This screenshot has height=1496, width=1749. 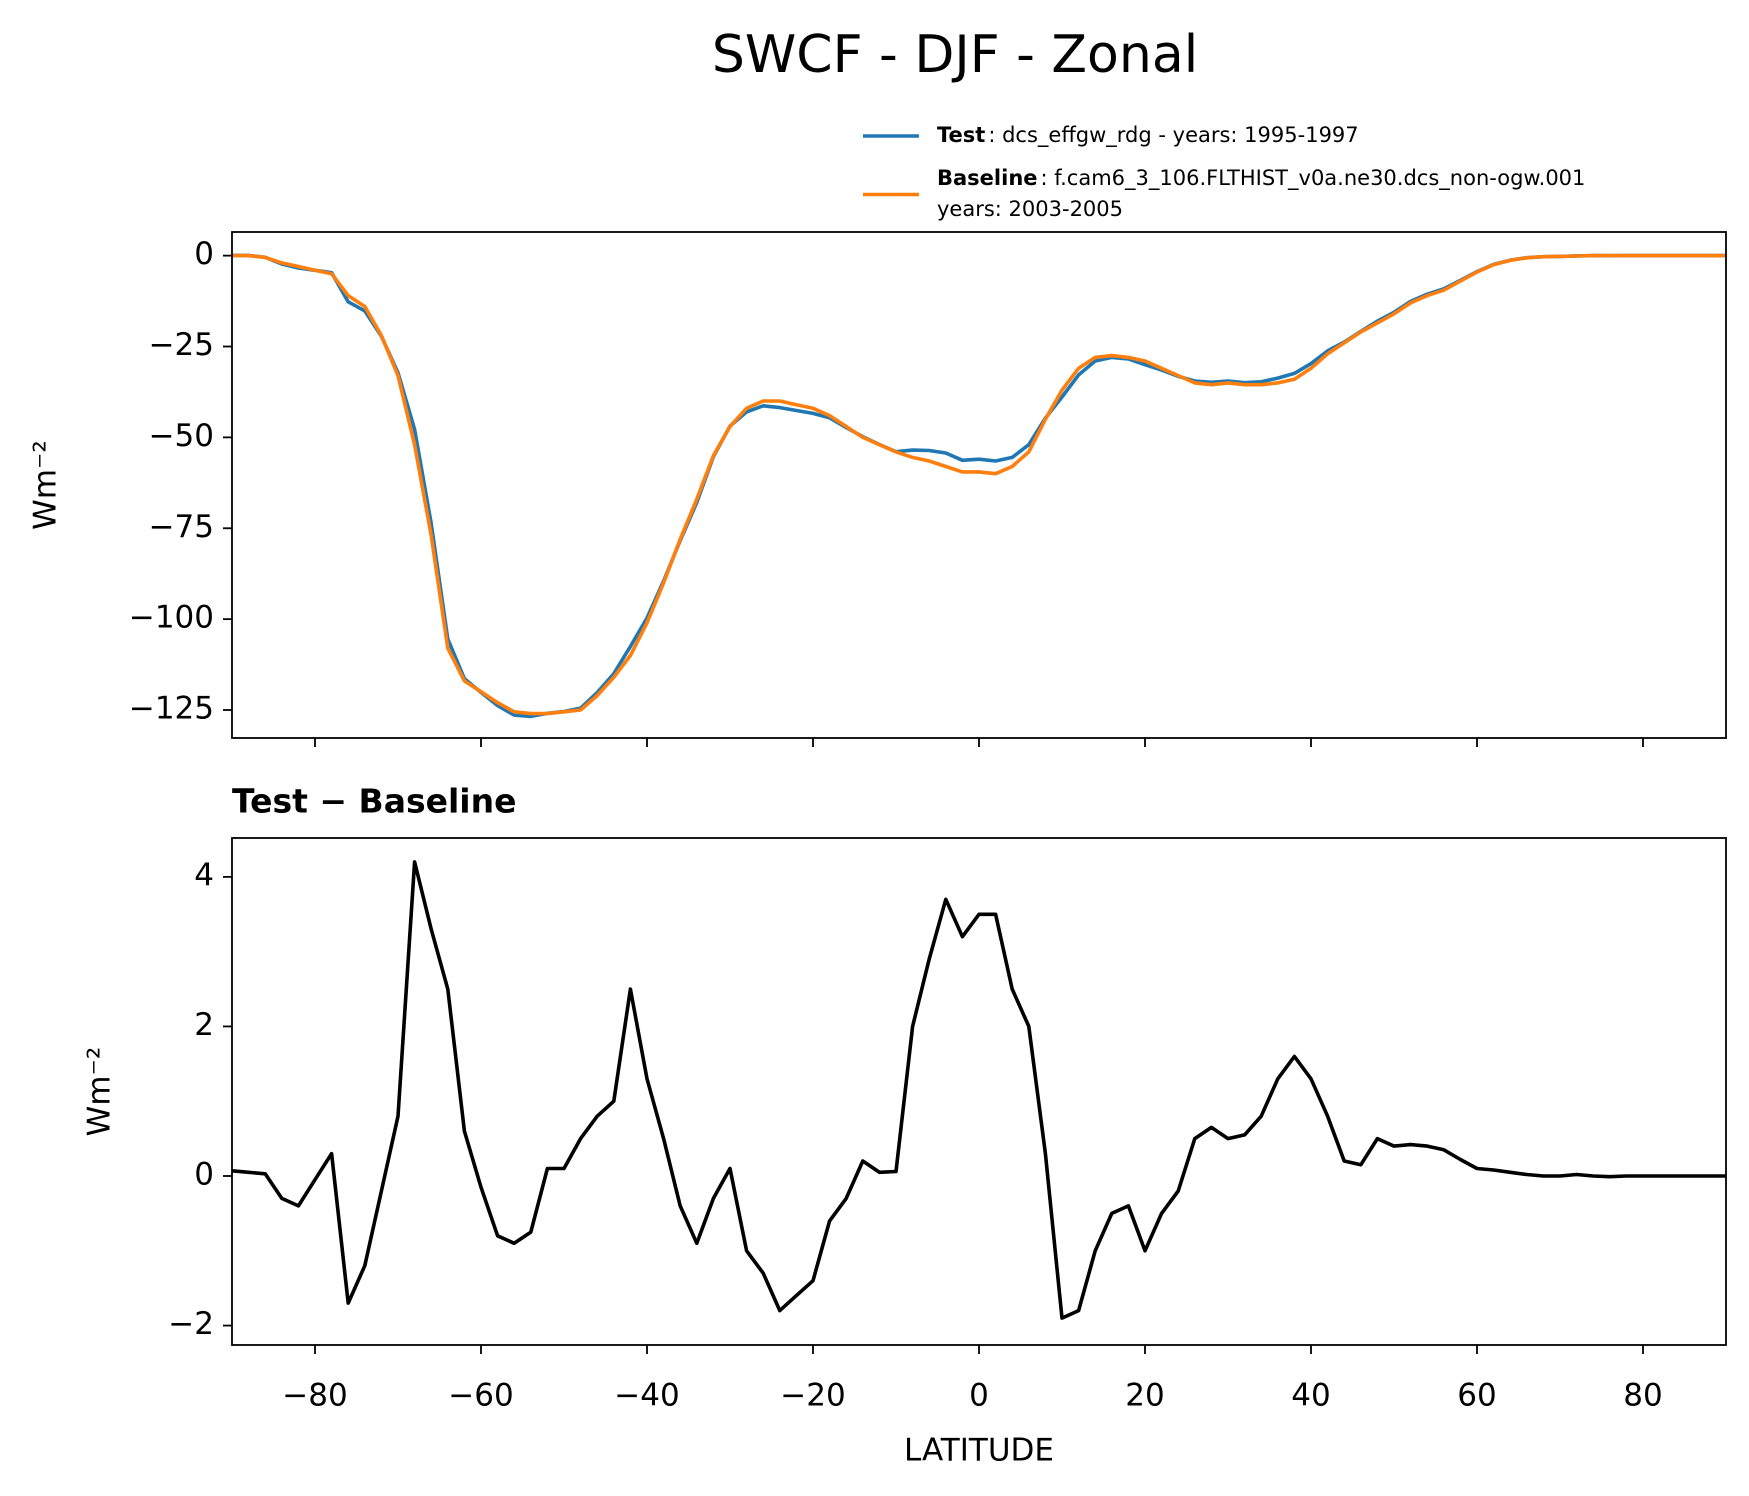 I want to click on legend-description: : dcs_effgw_rdg - years: 1995-1997, so click(x=1173, y=135).